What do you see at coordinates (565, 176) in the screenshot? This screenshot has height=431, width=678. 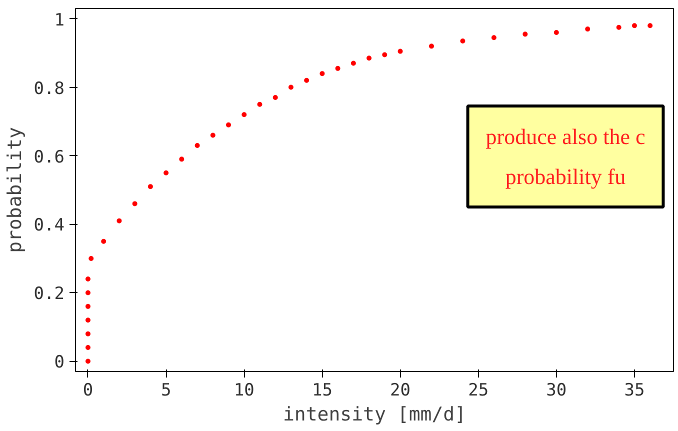 I see `annotation: probability fu` at bounding box center [565, 176].